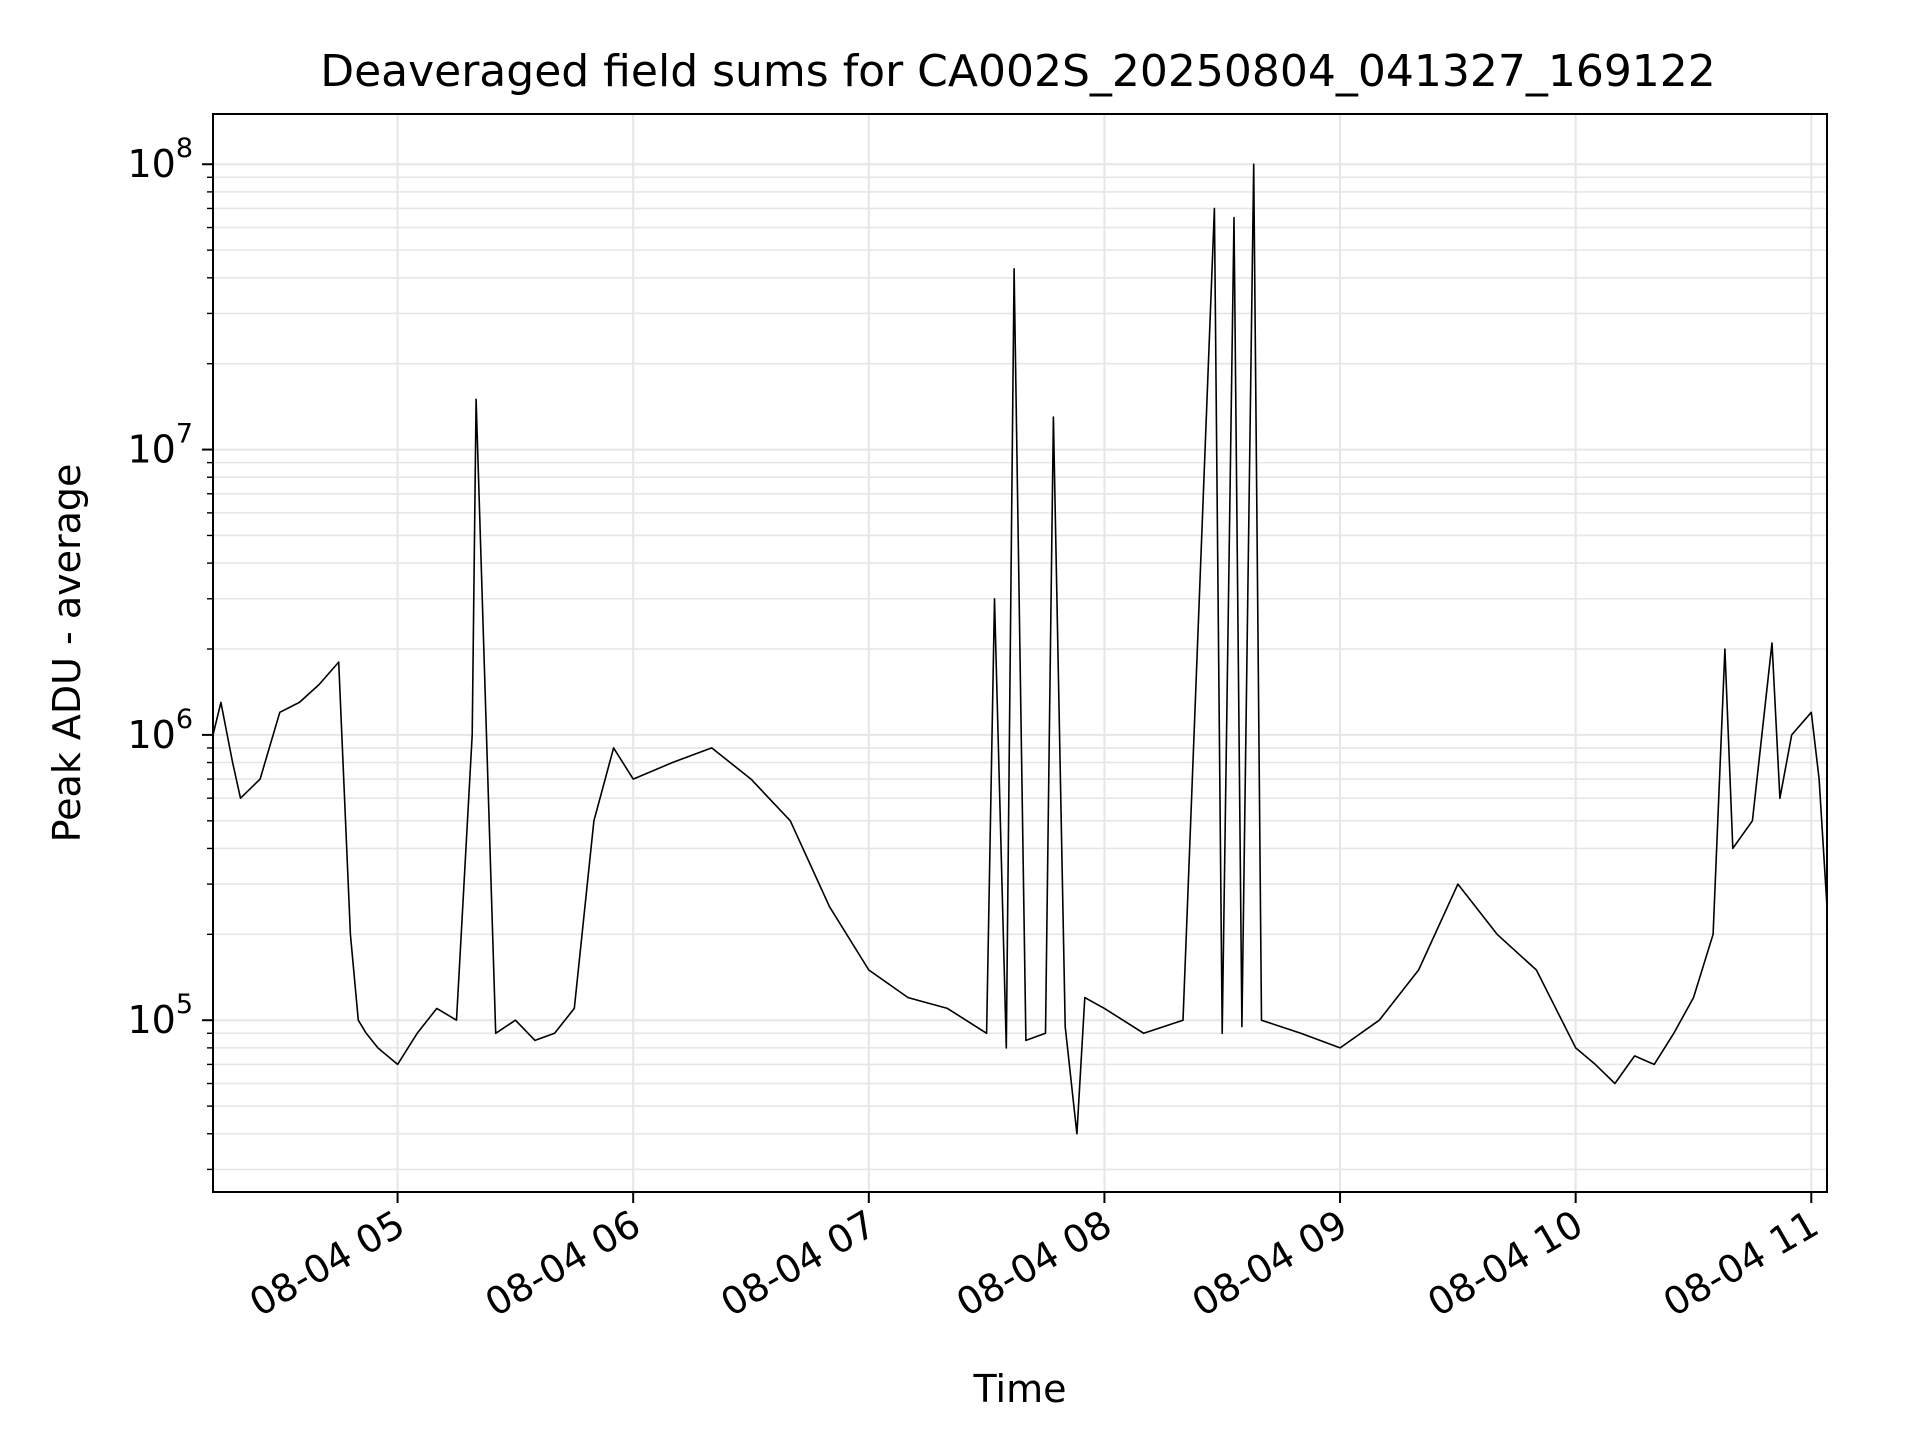 The width and height of the screenshot is (1920, 1440). What do you see at coordinates (1034, 1264) in the screenshot?
I see `x-tick-label: 08-04 08` at bounding box center [1034, 1264].